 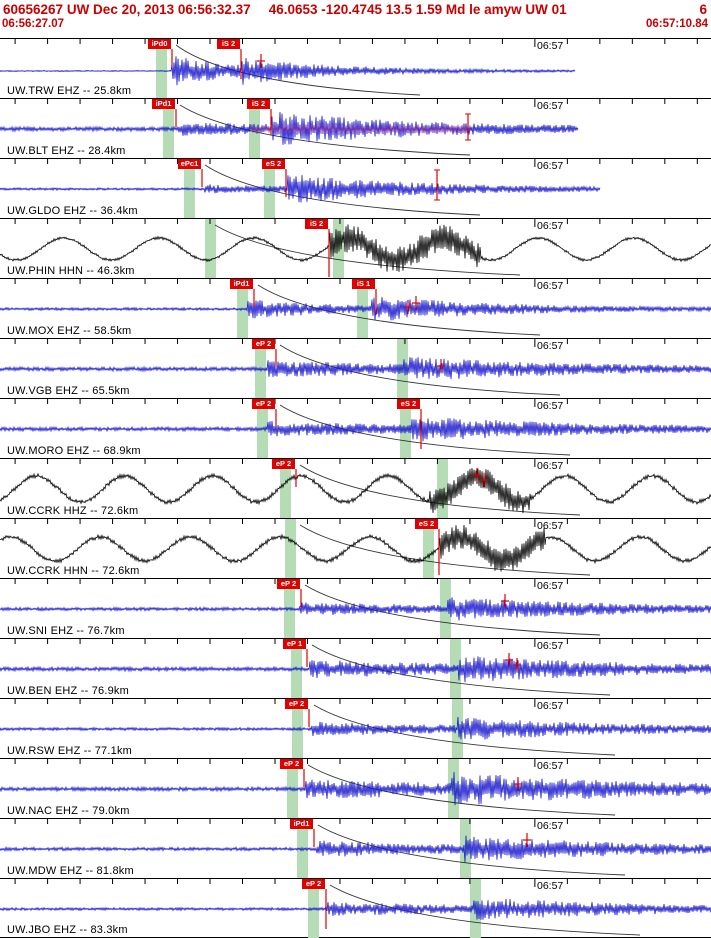 I want to click on phase-pick-flag: ePc1, so click(x=189, y=164).